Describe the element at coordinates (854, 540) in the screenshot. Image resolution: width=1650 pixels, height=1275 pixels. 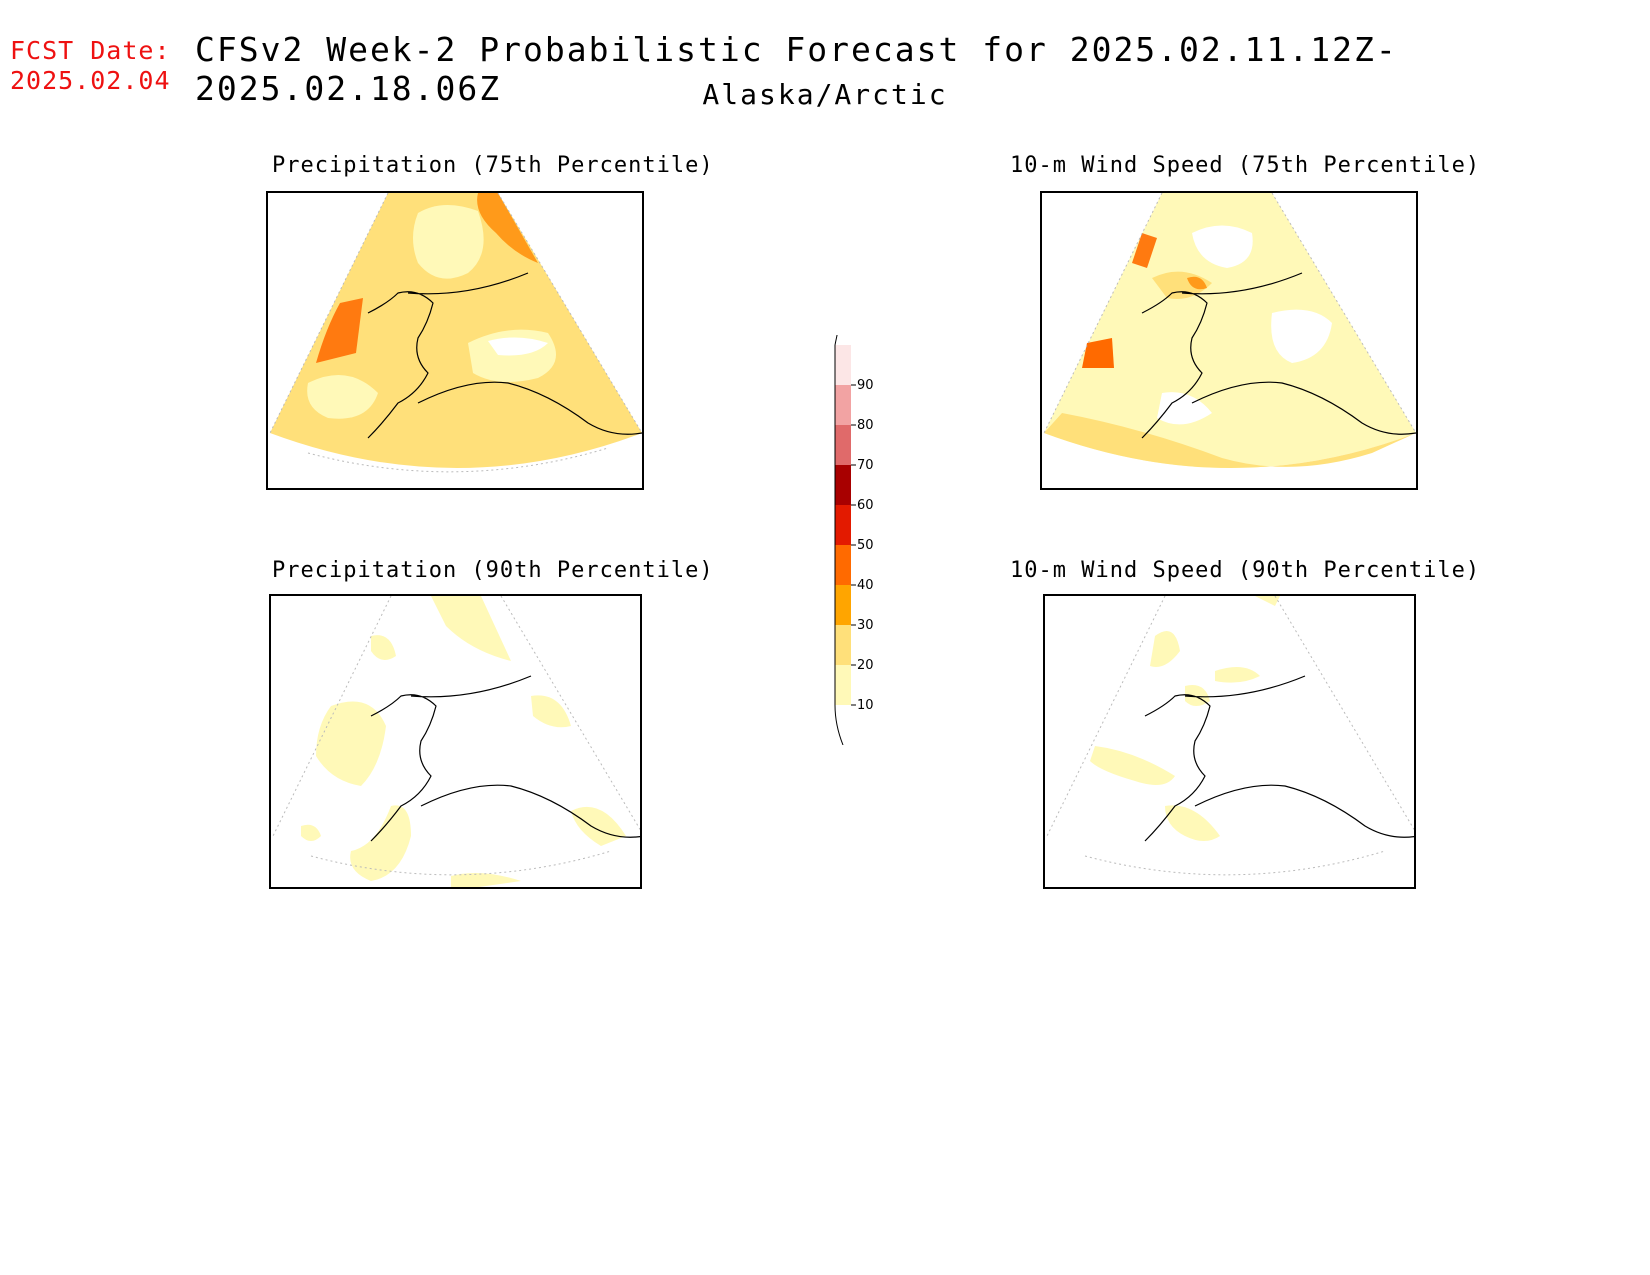
I see `colorbar-legend: 10 20 30 40 50 60 70 80 90` at that location.